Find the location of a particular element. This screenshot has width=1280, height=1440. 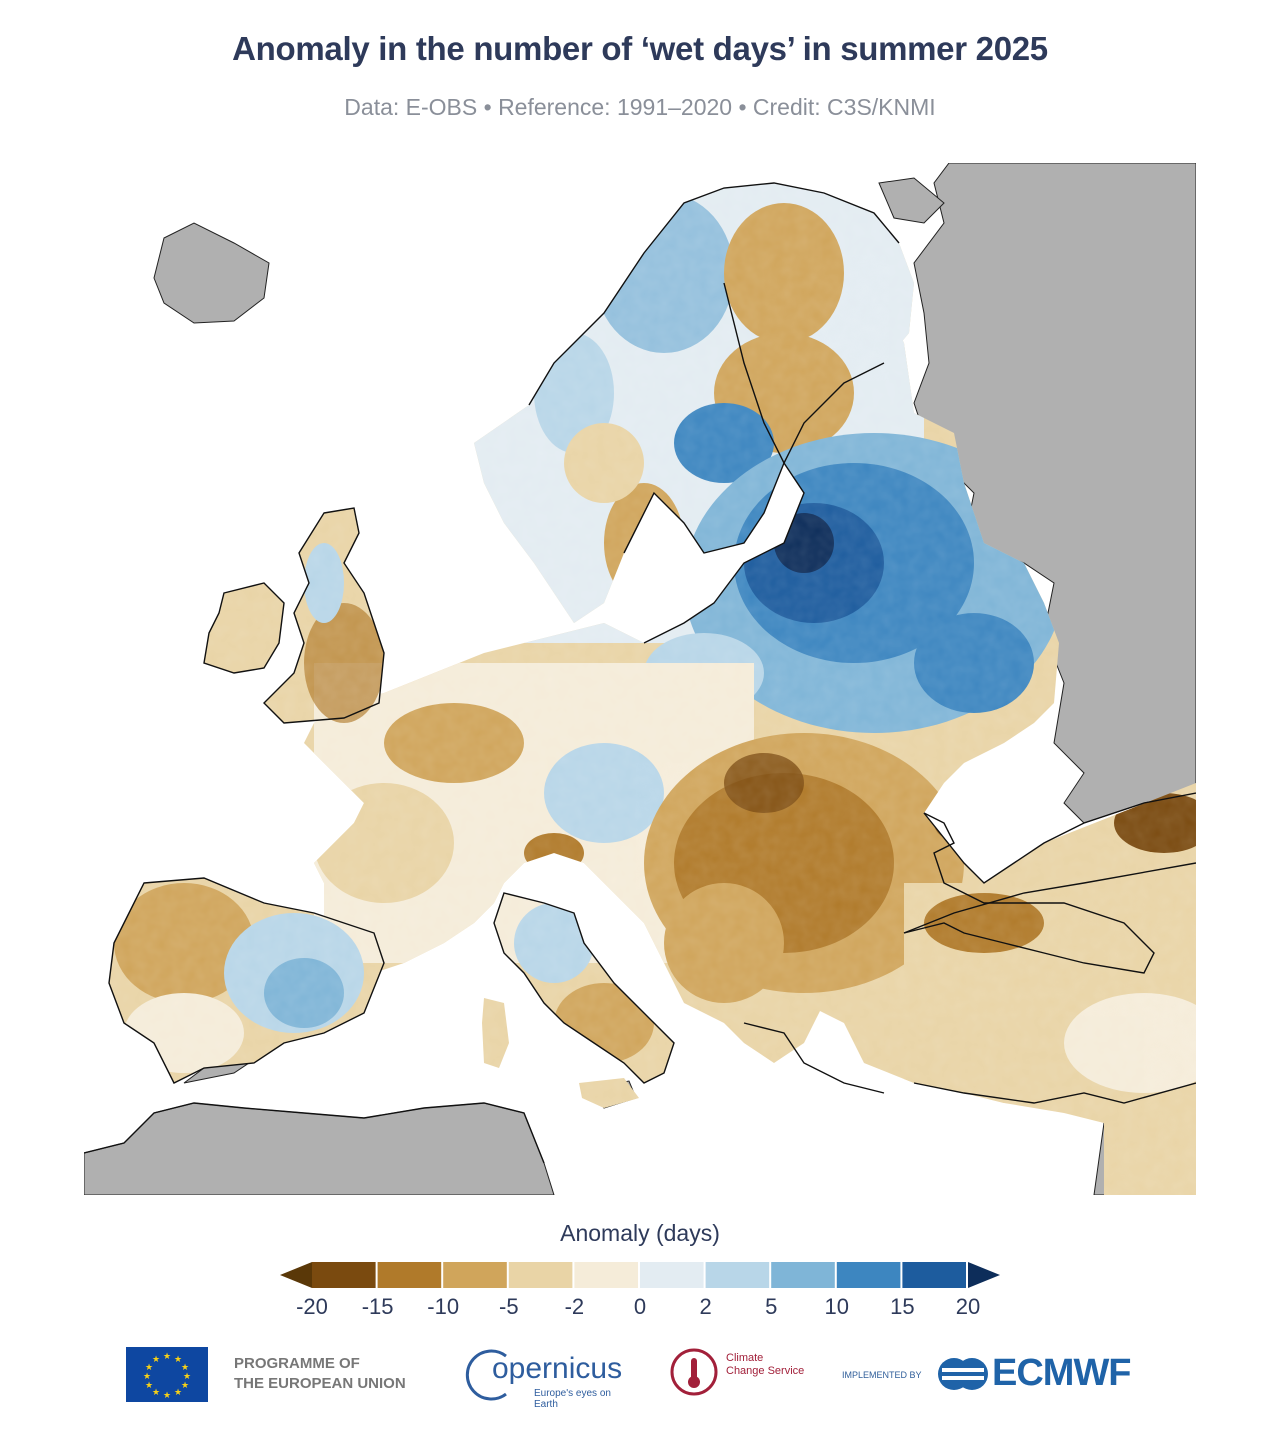

eu-flag-icon: ★ ★ ★ ★ ★ ★ ★ ★ ★ ★ ★ ★ is located at coordinates (167, 1374).